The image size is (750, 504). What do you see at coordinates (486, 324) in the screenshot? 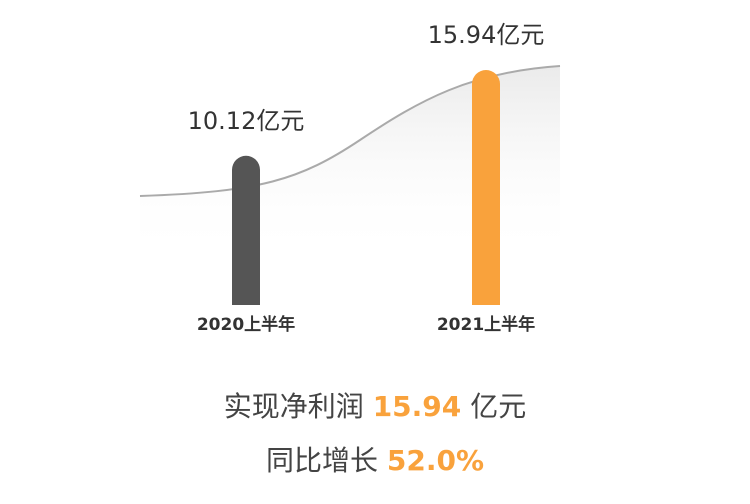
I see `category-label: 2021上半年` at bounding box center [486, 324].